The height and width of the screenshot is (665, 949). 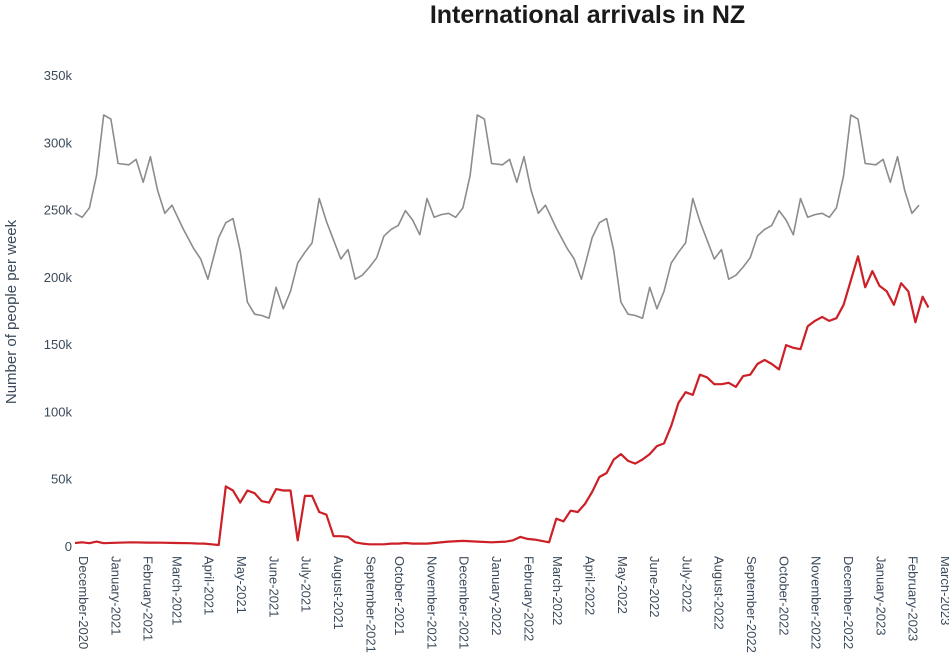 What do you see at coordinates (176, 590) in the screenshot?
I see `x-tick-label: March-2021` at bounding box center [176, 590].